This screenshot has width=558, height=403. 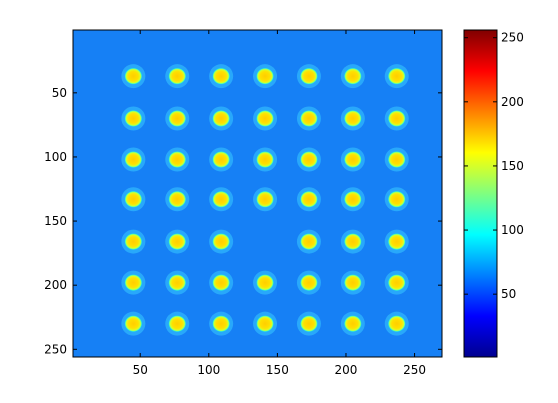 What do you see at coordinates (512, 102) in the screenshot?
I see `colorbar-tick-label: 200` at bounding box center [512, 102].